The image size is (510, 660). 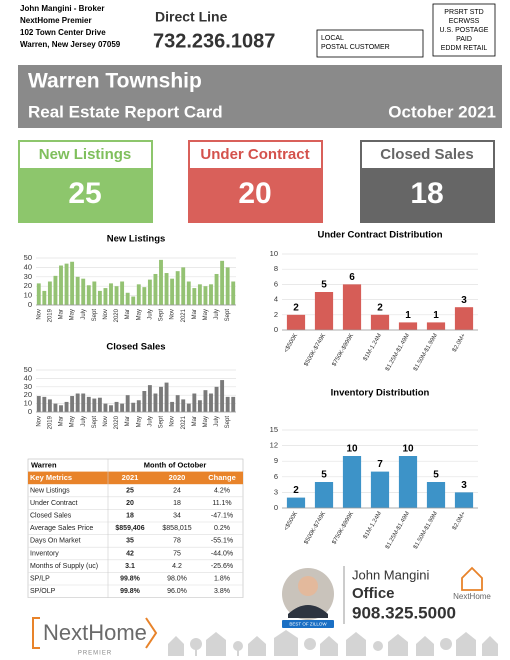 I want to click on x-tick-label: $500K-$749K, so click(x=316, y=528).